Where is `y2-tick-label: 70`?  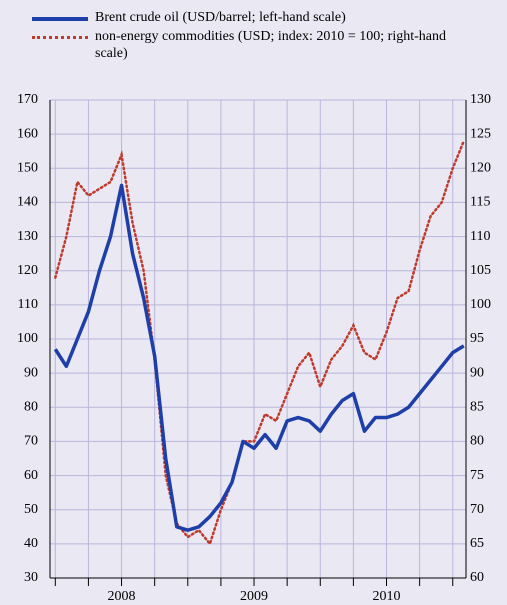 y2-tick-label: 70 is located at coordinates (477, 509).